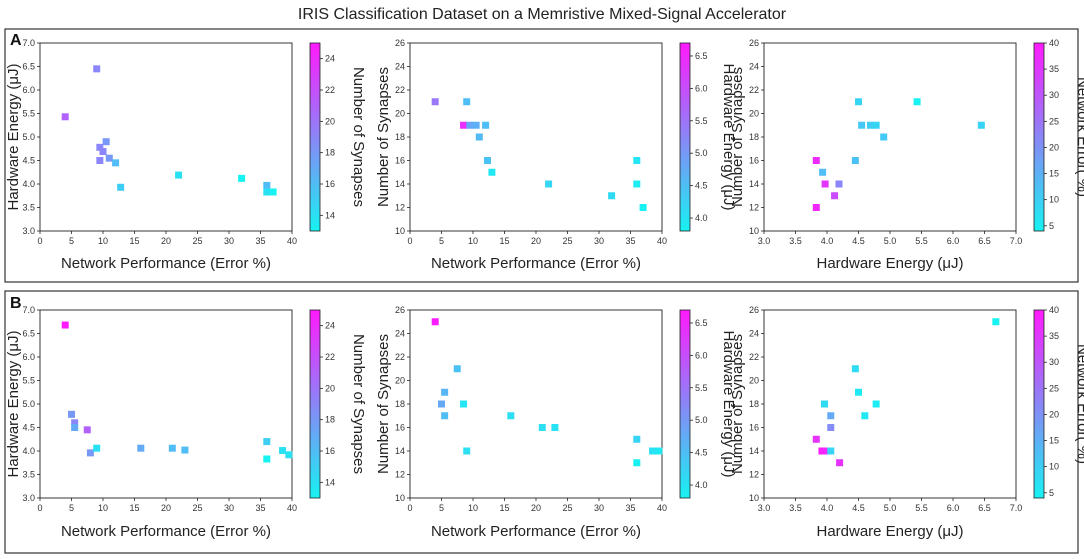 The image size is (1084, 559). Describe the element at coordinates (103, 241) in the screenshot. I see `x-tick-label: 10` at that location.